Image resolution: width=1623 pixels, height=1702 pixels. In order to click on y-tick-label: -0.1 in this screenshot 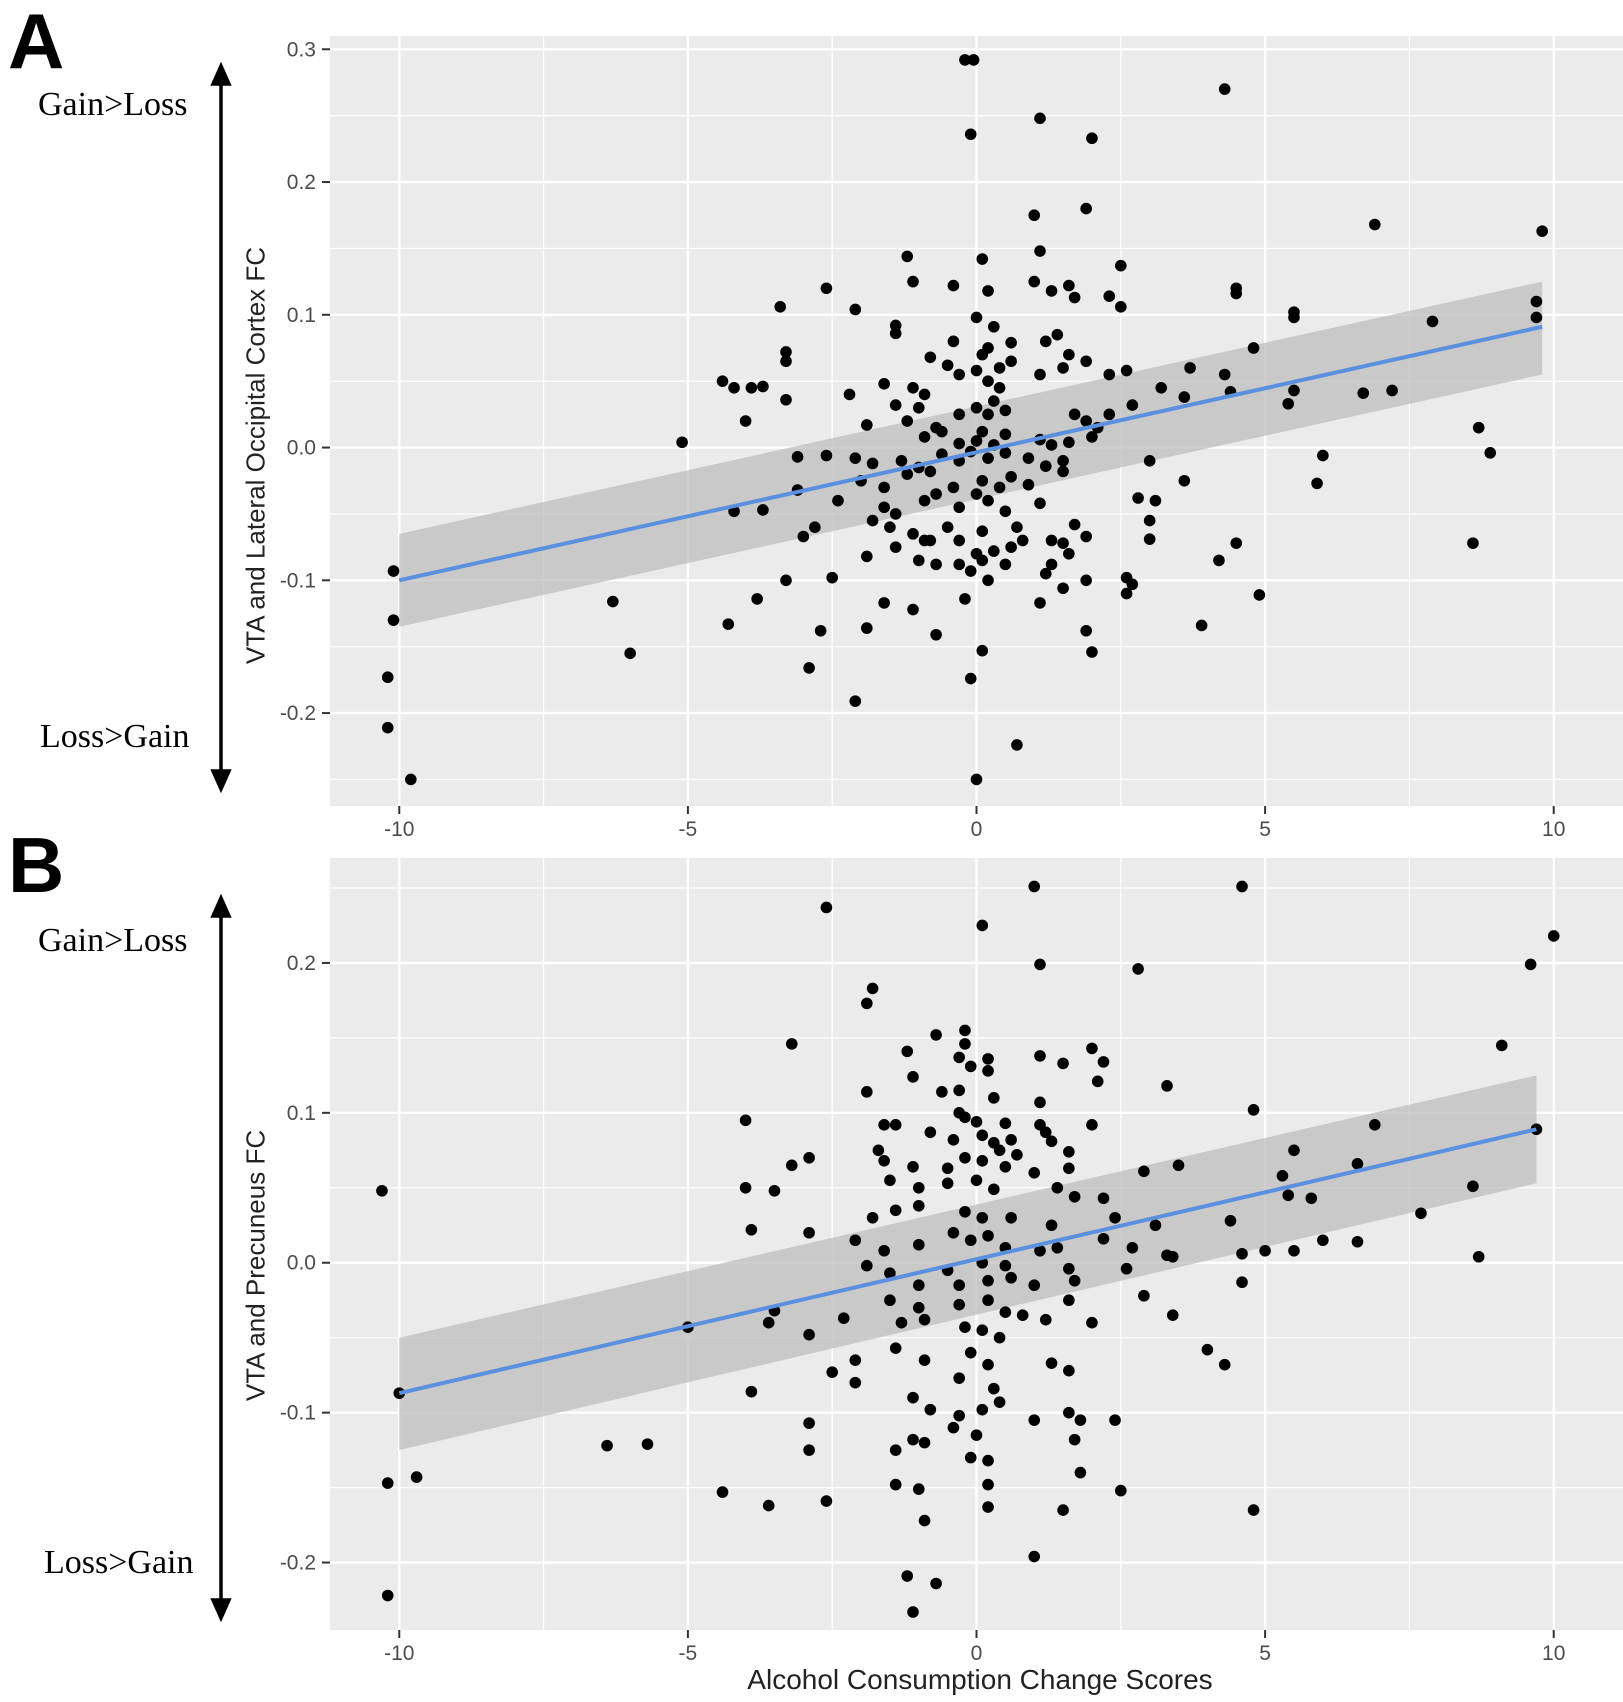, I will do `click(298, 580)`.